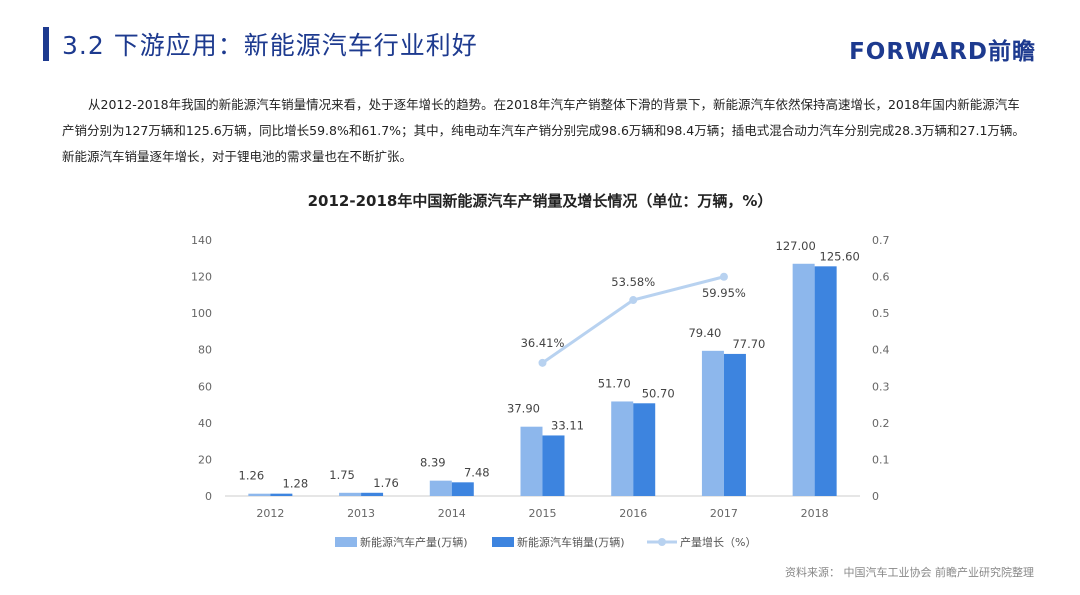  Describe the element at coordinates (270, 45) in the screenshot. I see `page-title: 3.2 下游应用：新能源汽车行业利好` at that location.